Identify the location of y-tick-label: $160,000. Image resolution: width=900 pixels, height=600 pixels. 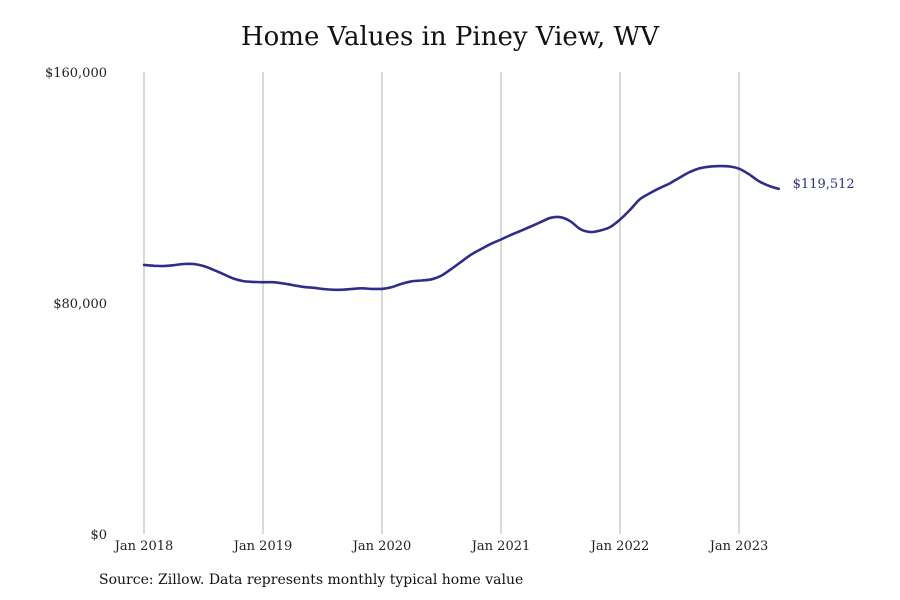
(76, 73).